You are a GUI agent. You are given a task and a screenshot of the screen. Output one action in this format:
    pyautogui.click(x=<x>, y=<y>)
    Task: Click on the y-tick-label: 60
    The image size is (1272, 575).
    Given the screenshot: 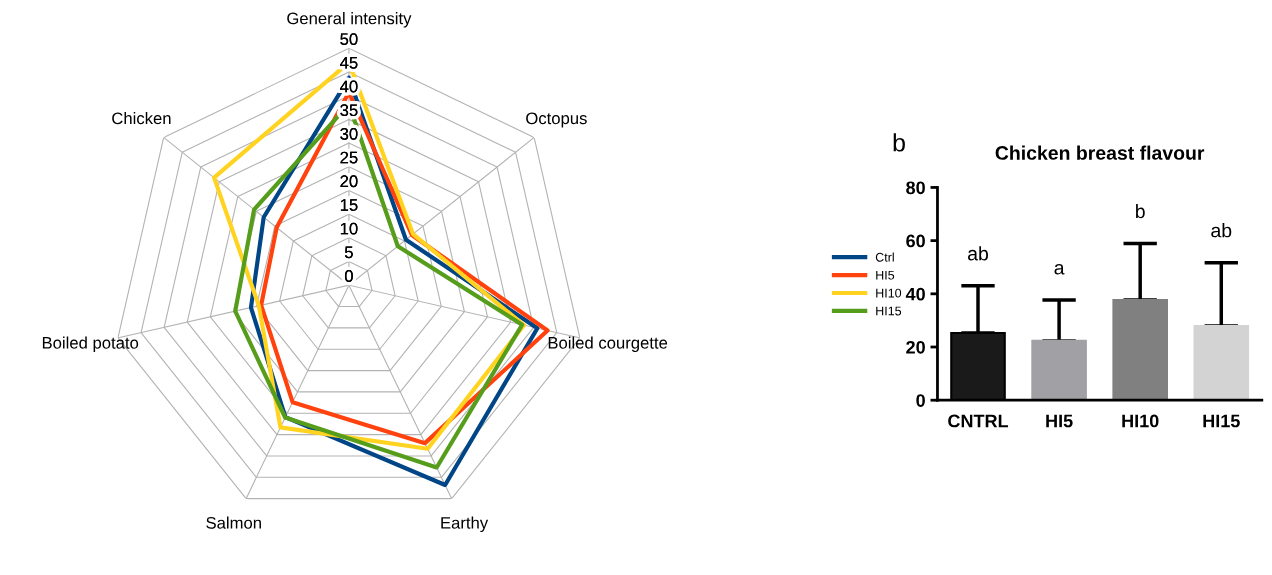 What is the action you would take?
    pyautogui.click(x=915, y=241)
    